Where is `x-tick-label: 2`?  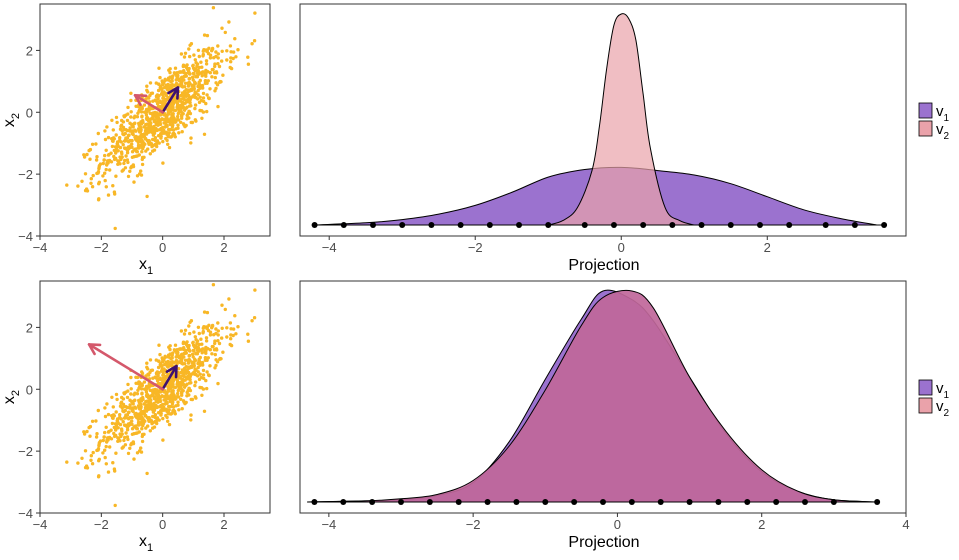 x-tick-label: 2 is located at coordinates (767, 247).